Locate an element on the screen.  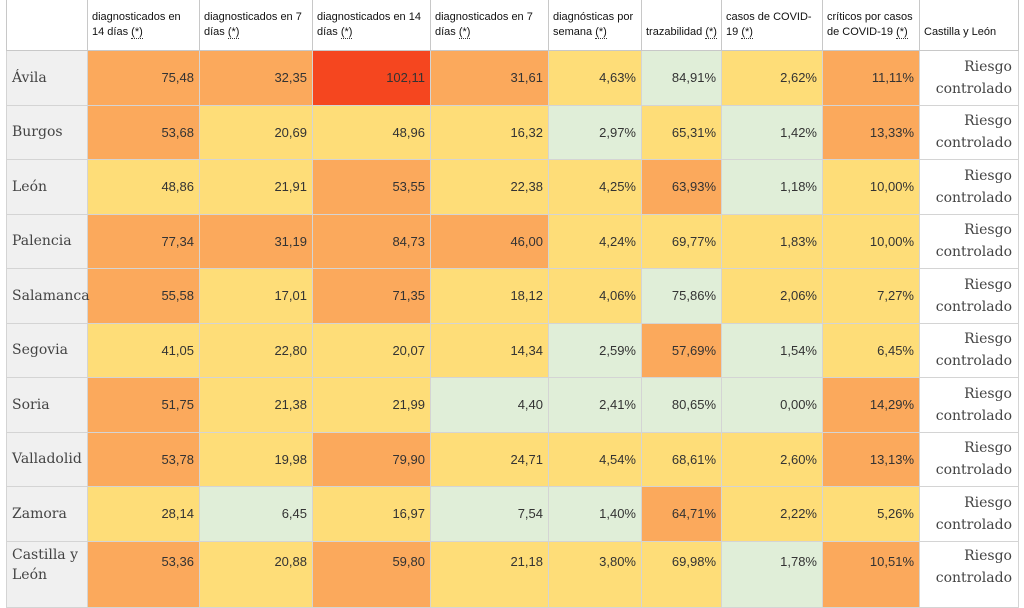
indicator-value: 0,00% is located at coordinates (772, 405).